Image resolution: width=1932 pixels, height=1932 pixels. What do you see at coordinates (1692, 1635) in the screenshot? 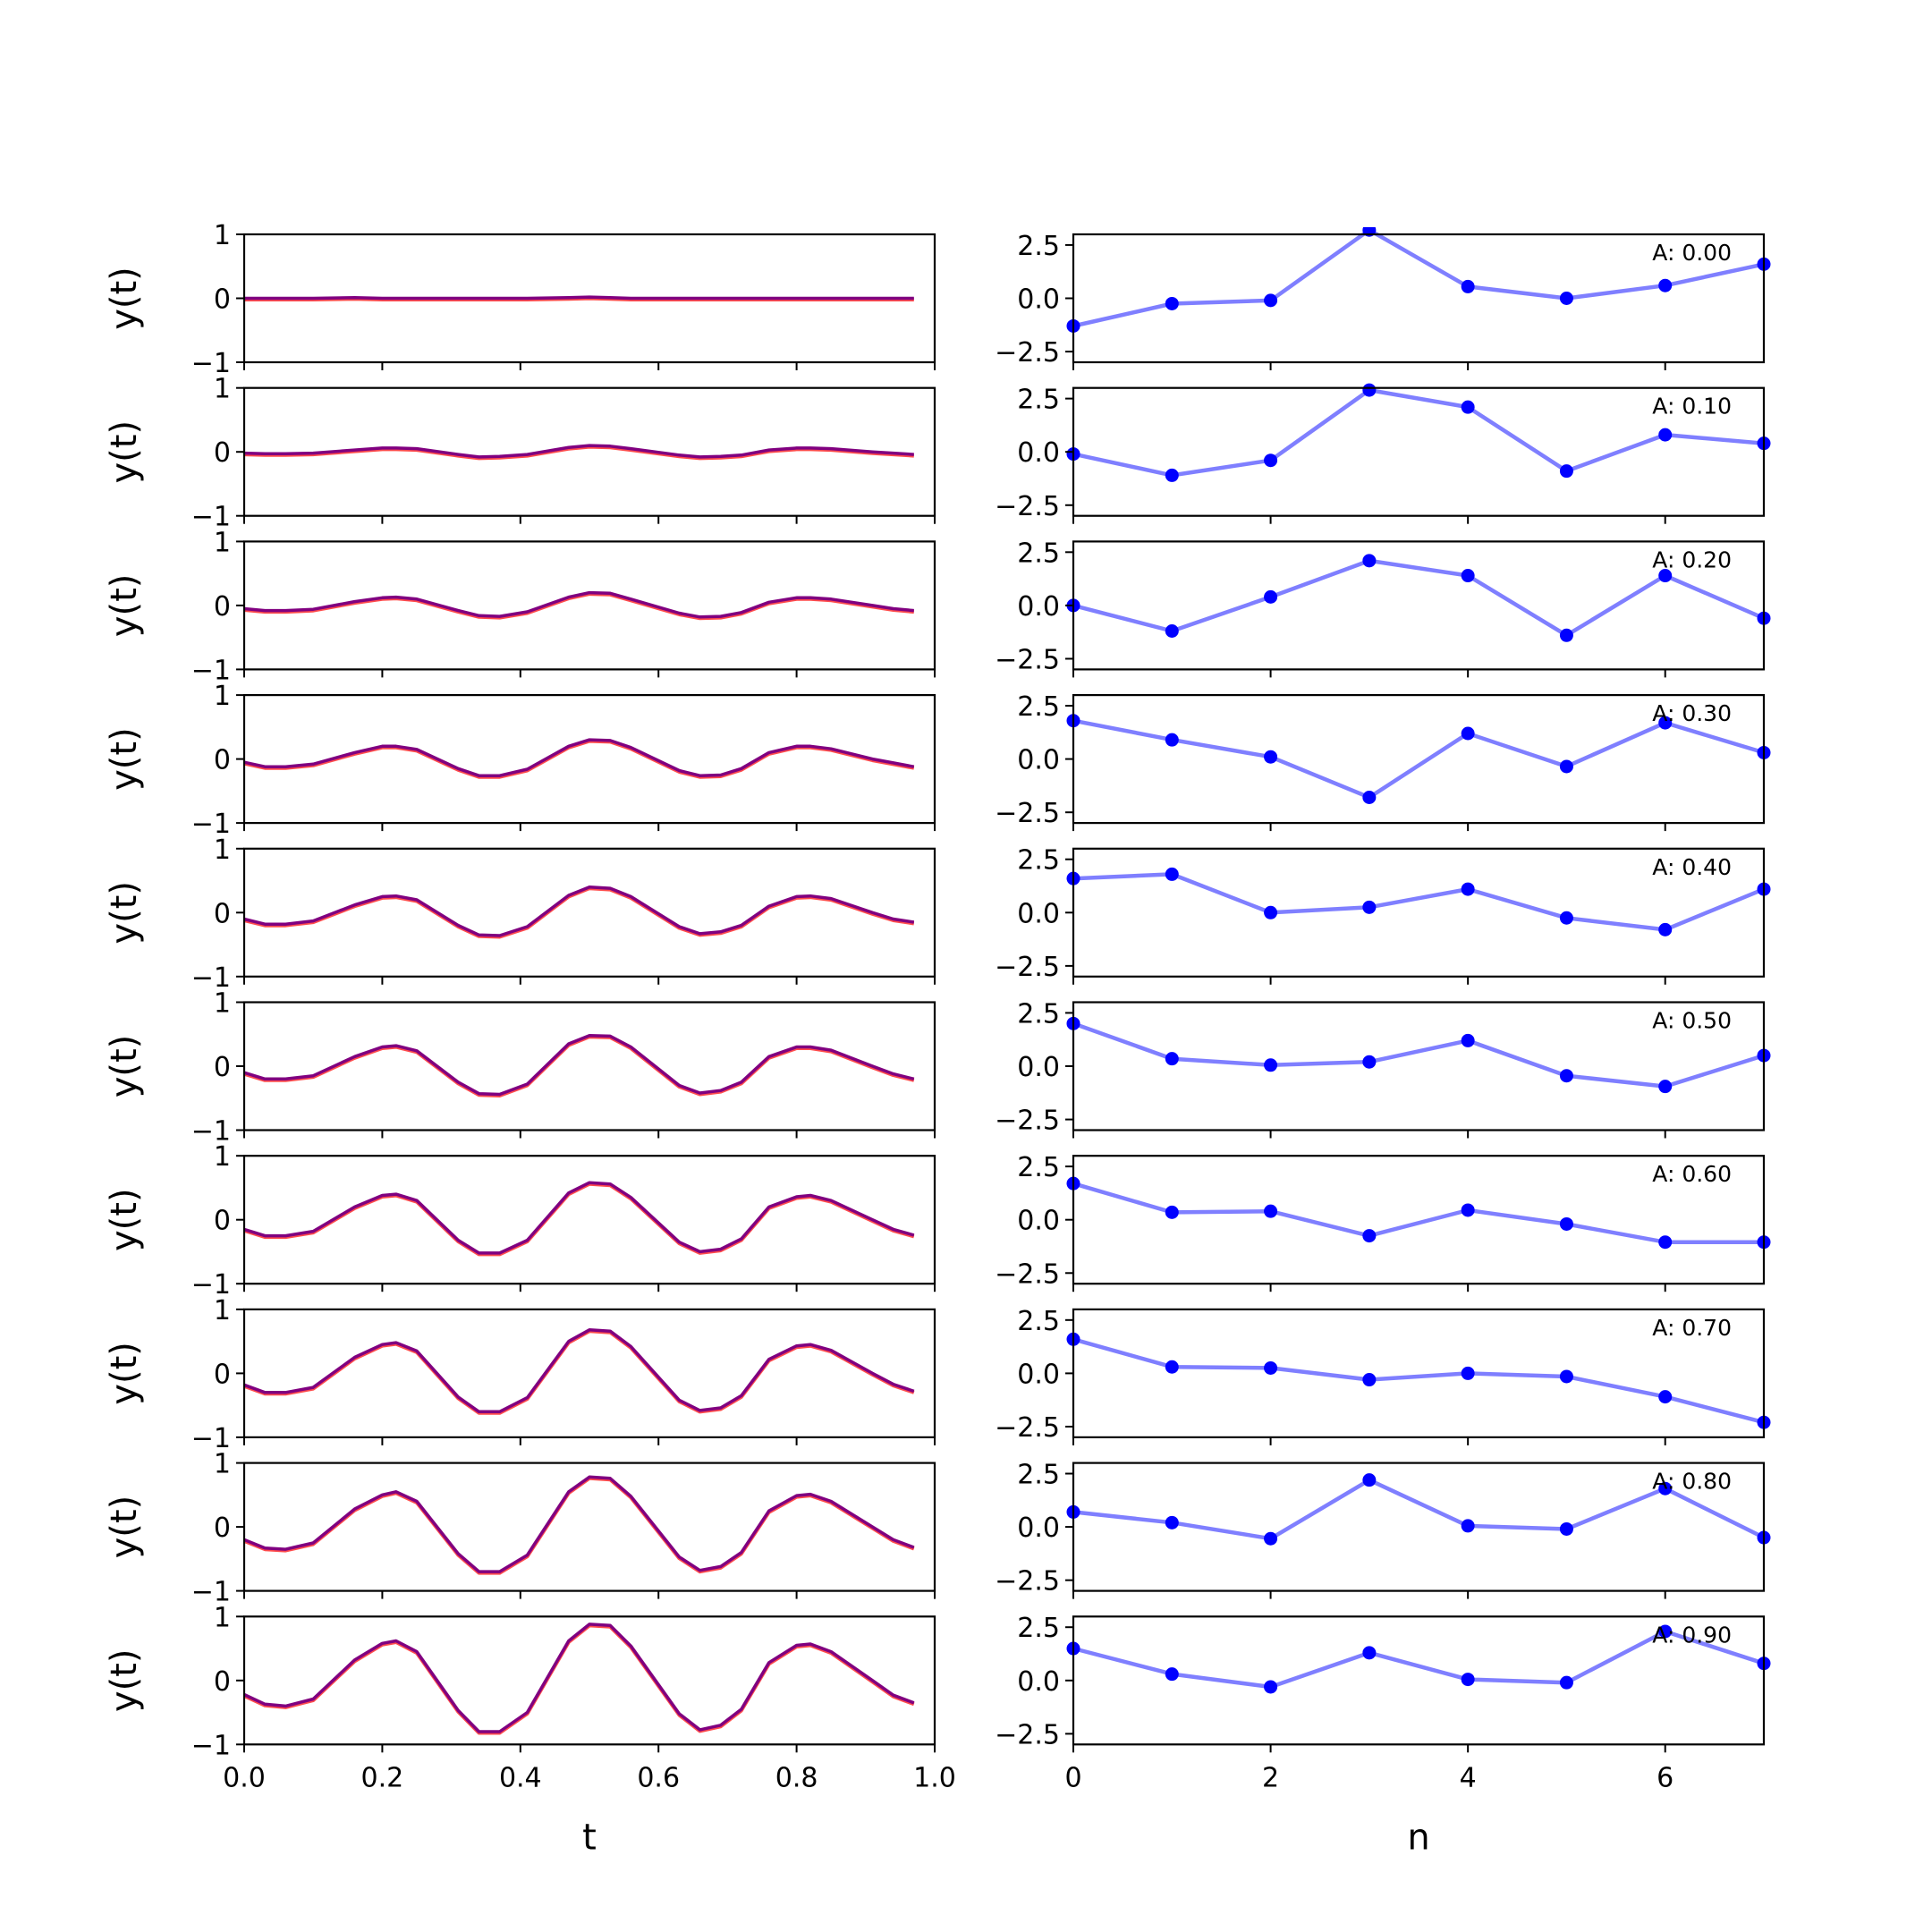
I see `amplitude-annotation: A: 0.90` at bounding box center [1692, 1635].